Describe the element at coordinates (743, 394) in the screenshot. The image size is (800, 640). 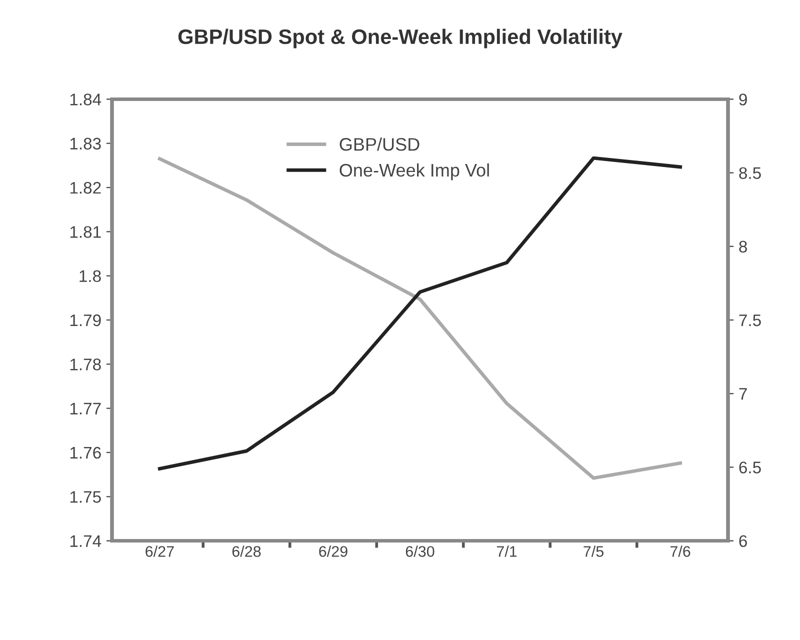
I see `y2-tick-label: 7` at that location.